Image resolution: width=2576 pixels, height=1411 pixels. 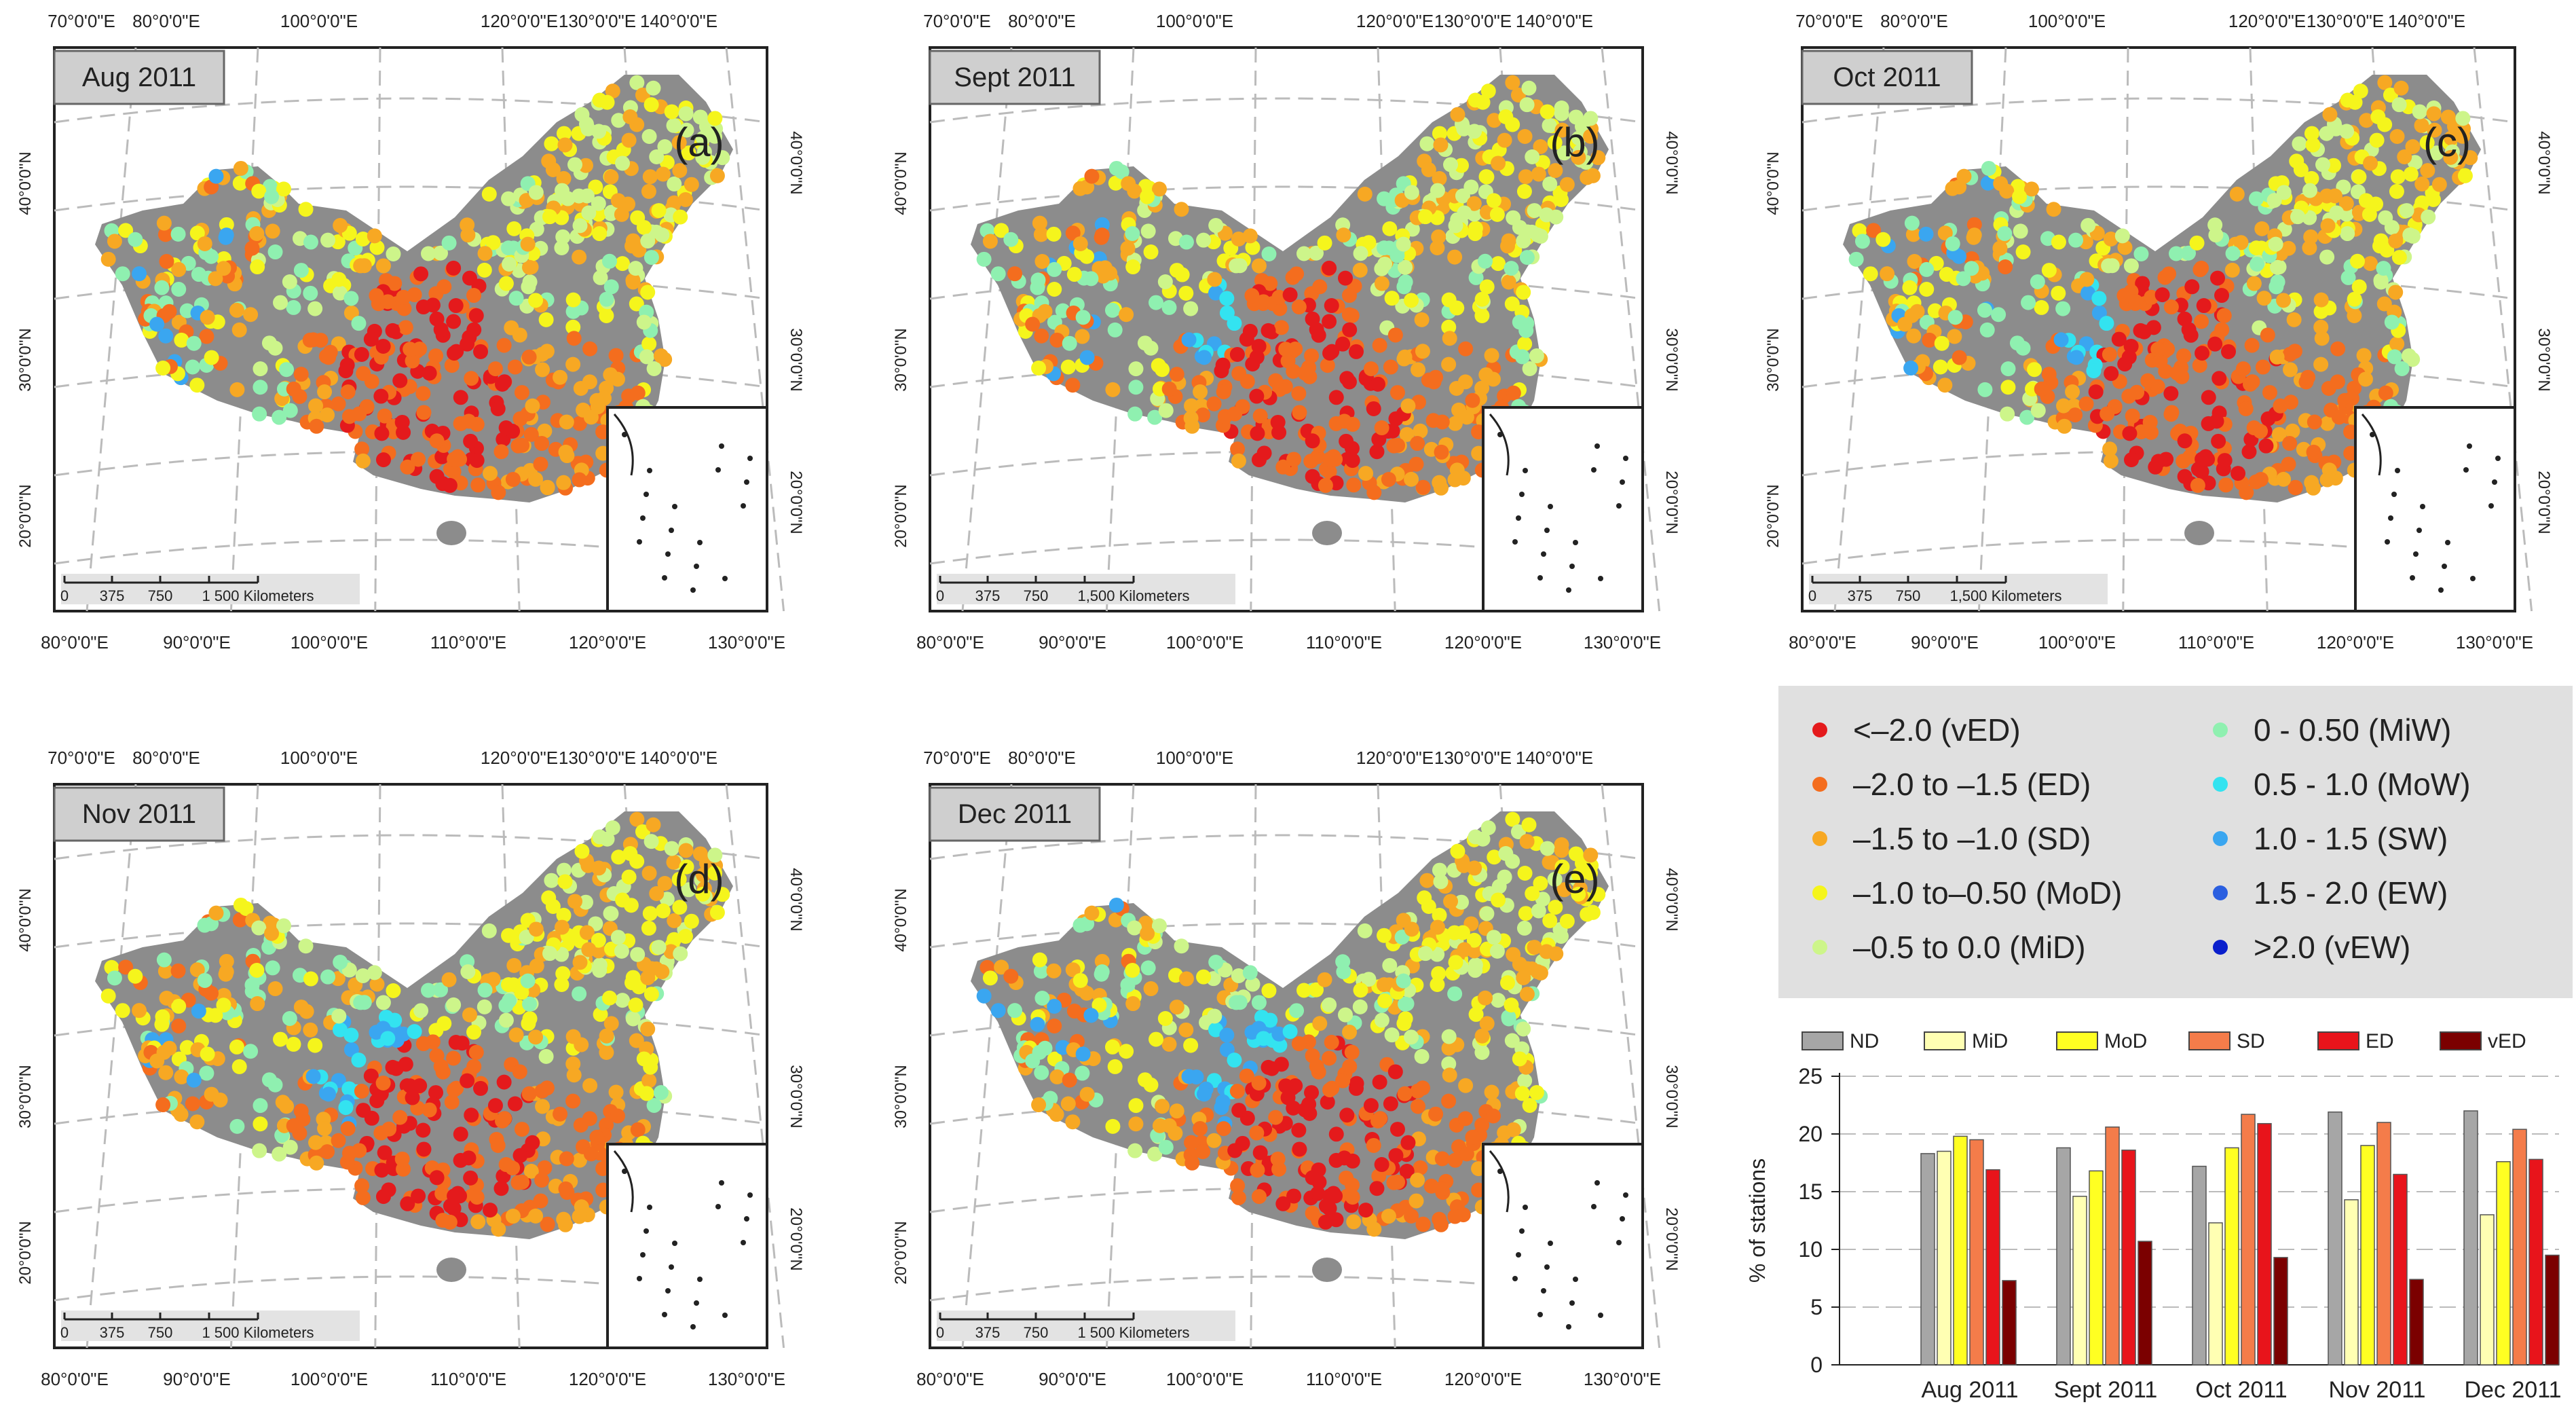 I want to click on scale-tick-label: 0, so click(x=1812, y=595).